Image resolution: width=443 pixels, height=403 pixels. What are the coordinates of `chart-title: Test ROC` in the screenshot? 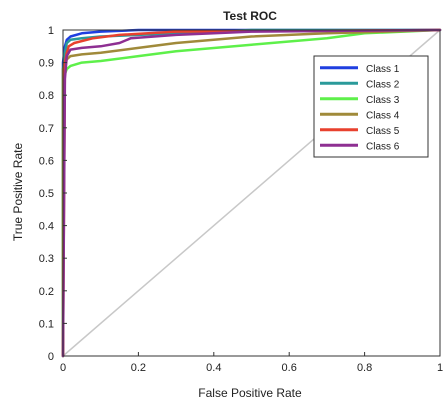 It's located at (250, 16).